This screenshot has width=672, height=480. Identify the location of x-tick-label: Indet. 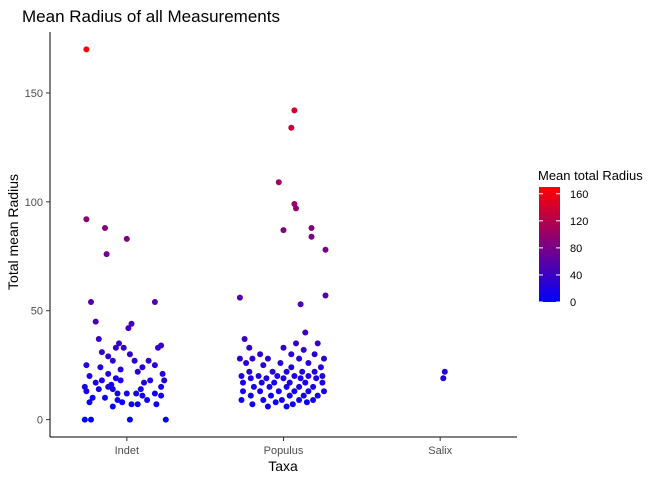
(127, 451).